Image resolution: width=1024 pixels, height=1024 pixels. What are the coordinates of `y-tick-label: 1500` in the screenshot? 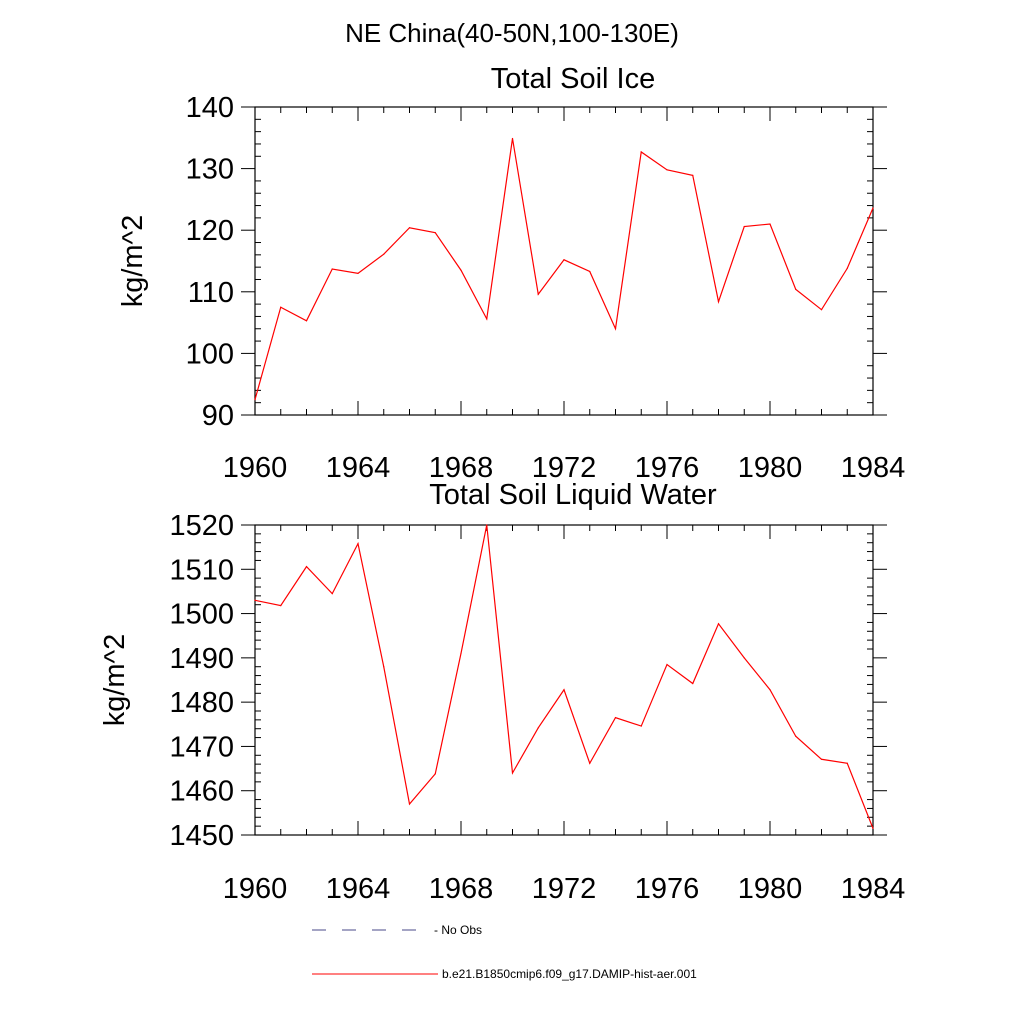 It's located at (201, 615).